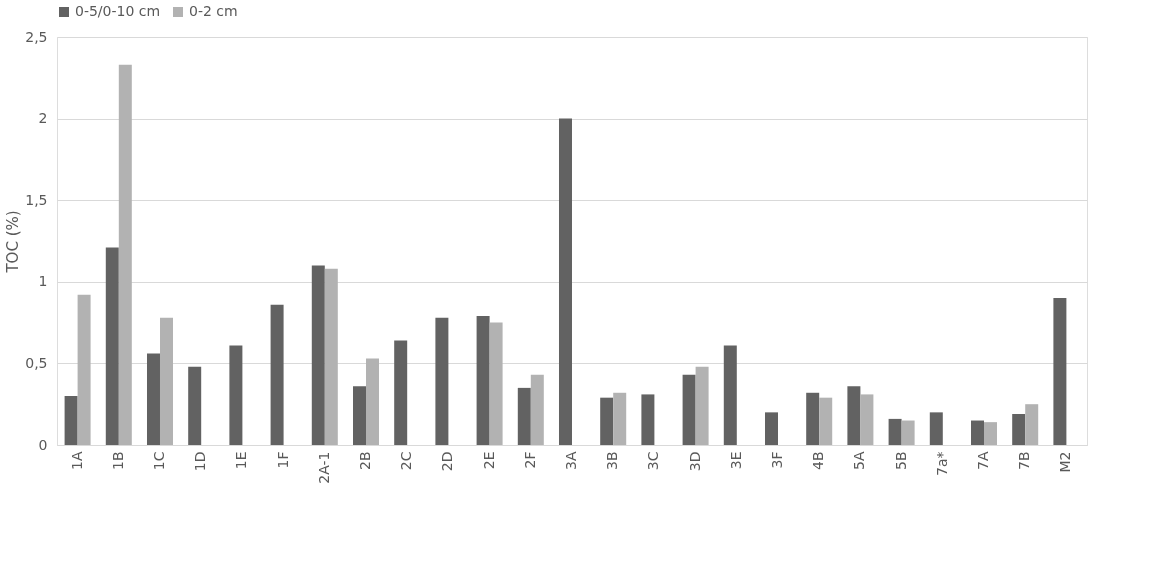  I want to click on x-tick-label: 5B, so click(900, 461).